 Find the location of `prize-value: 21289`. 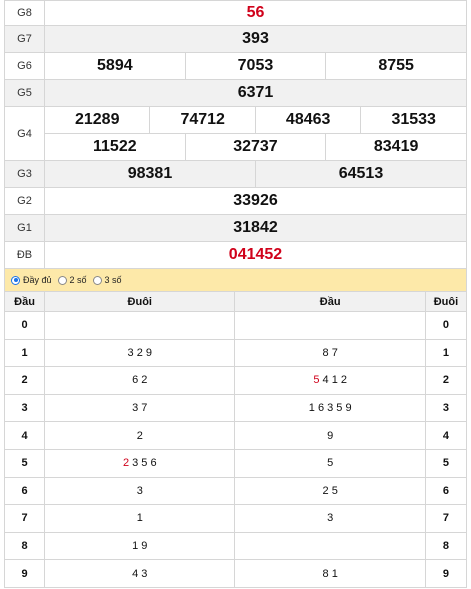

prize-value: 21289 is located at coordinates (97, 120).